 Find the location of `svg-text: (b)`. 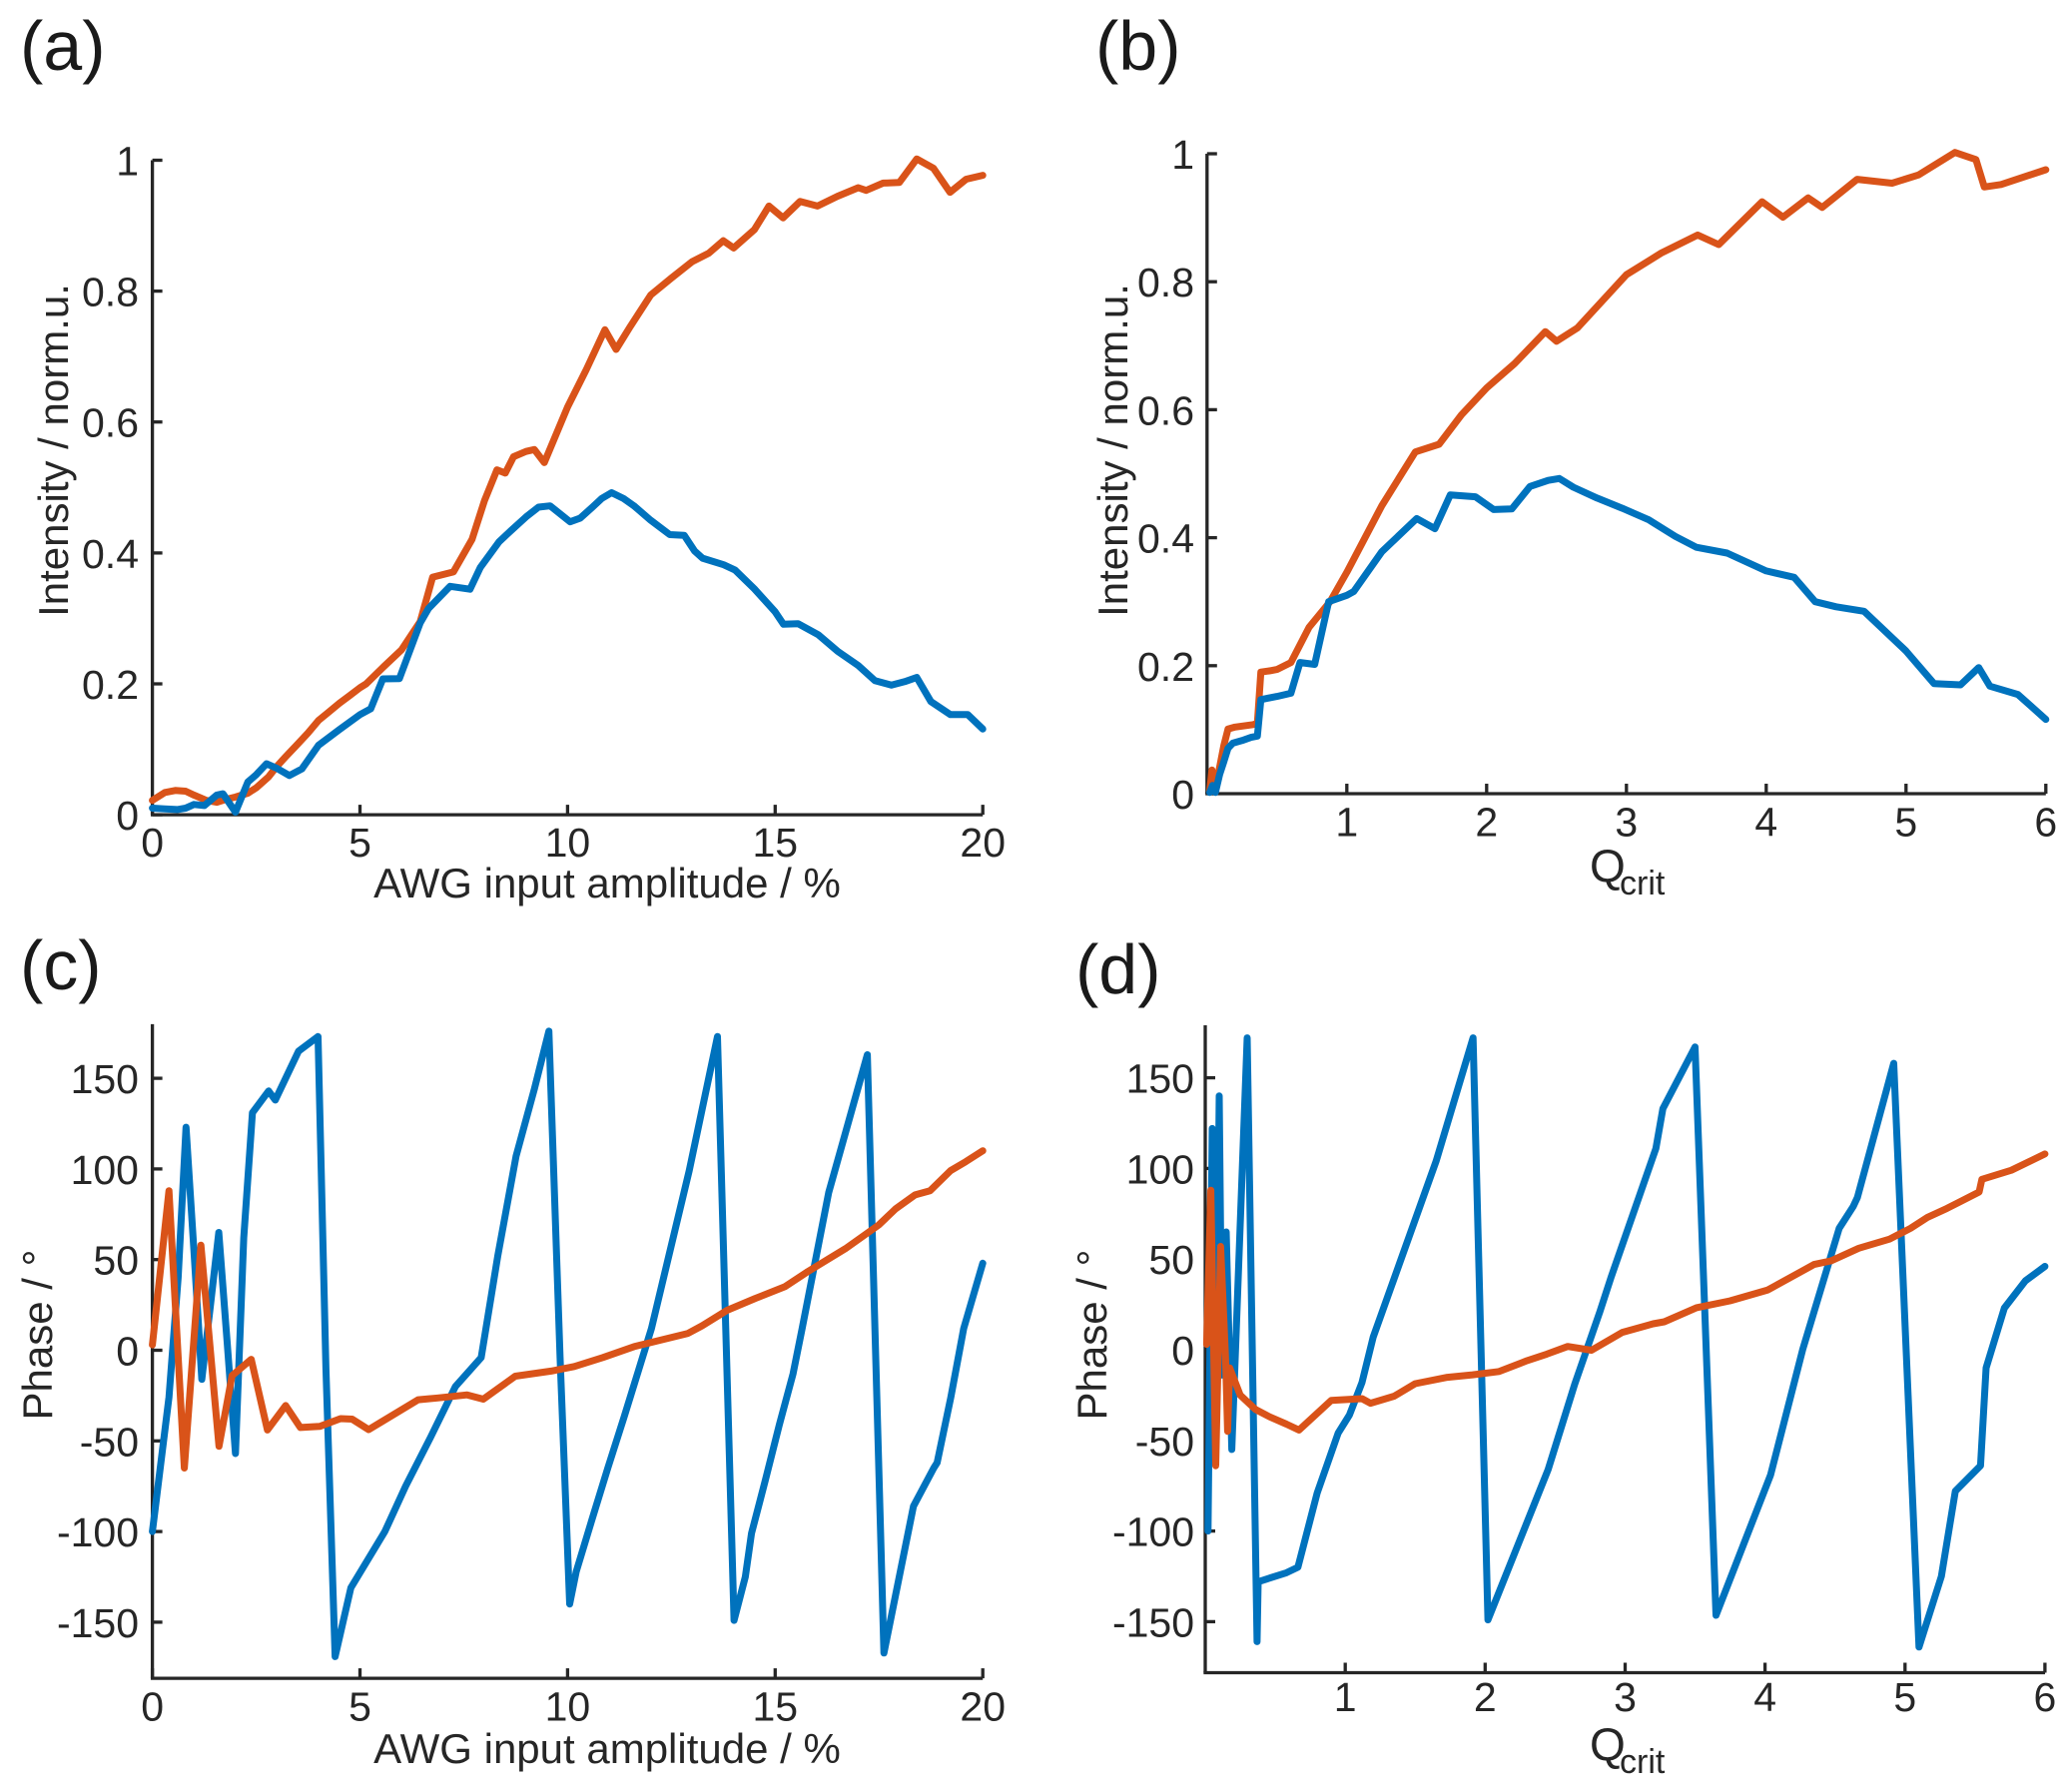

svg-text: (b) is located at coordinates (1138, 46).